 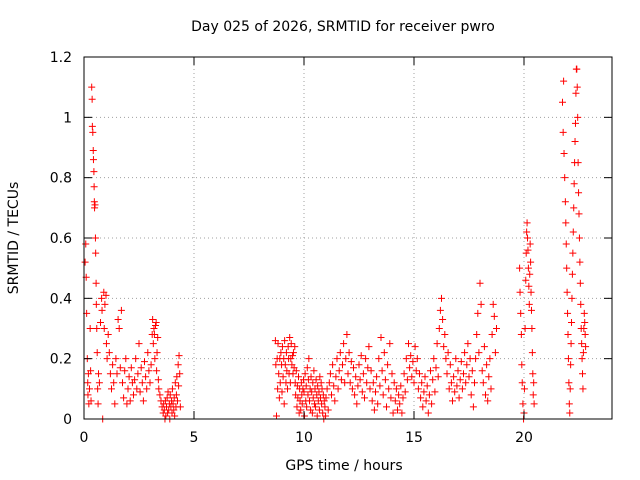 What do you see at coordinates (524, 438) in the screenshot?
I see `x-tick-label: 20` at bounding box center [524, 438].